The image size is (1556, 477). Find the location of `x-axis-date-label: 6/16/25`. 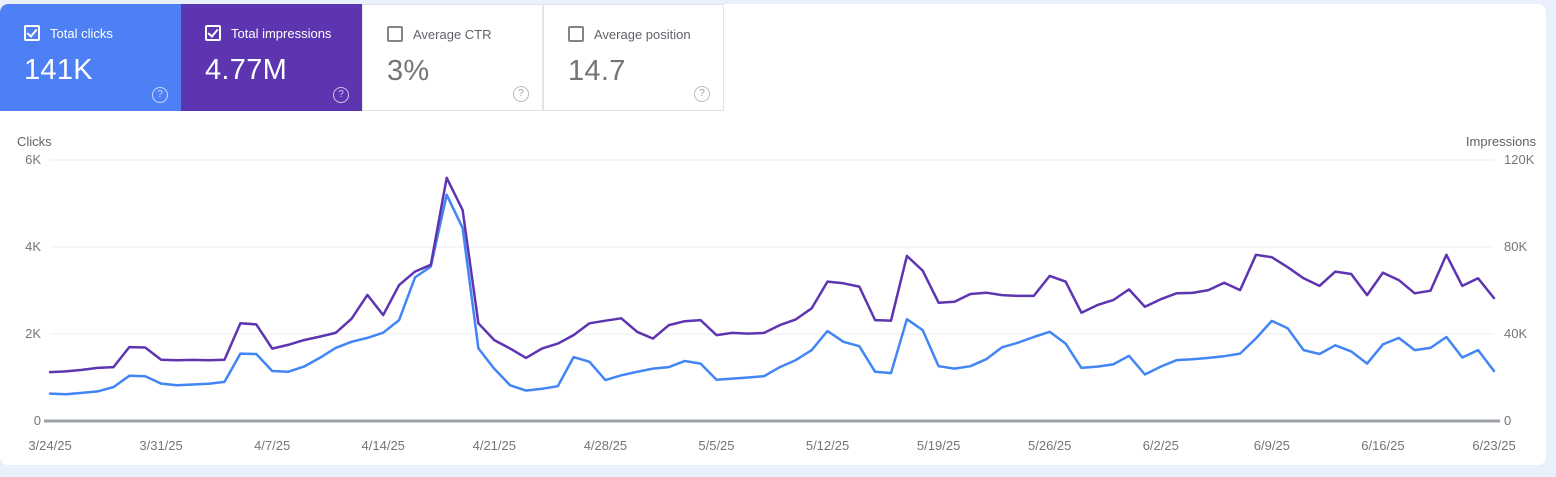

x-axis-date-label: 6/16/25 is located at coordinates (1383, 445).